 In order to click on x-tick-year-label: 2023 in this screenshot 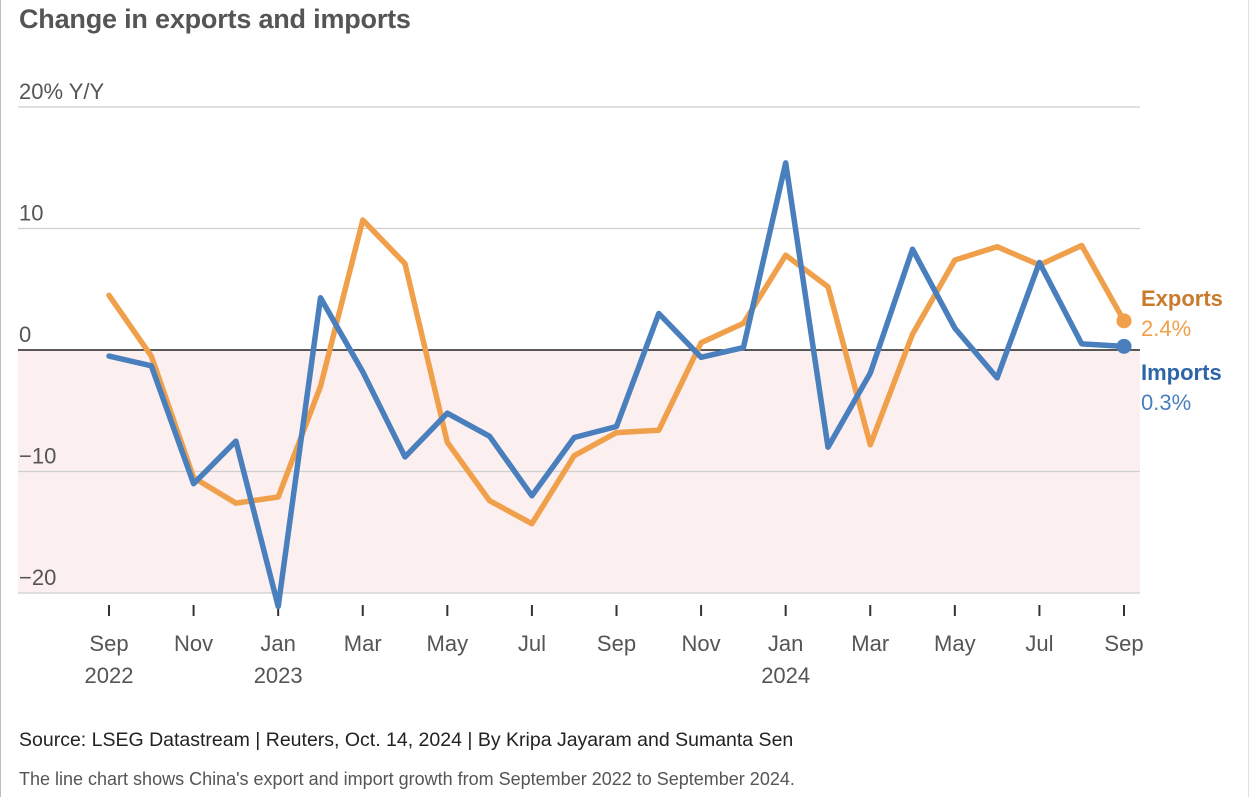, I will do `click(278, 675)`.